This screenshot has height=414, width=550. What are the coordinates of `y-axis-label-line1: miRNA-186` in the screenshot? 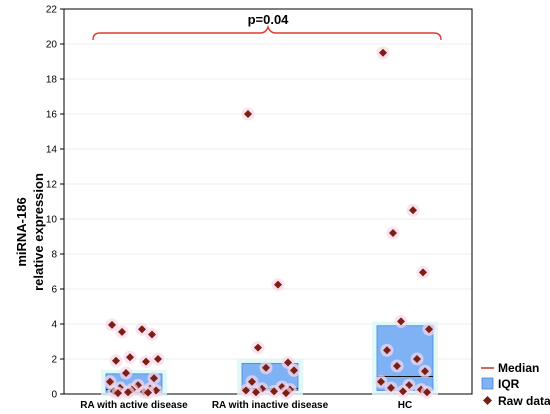 It's located at (21, 231).